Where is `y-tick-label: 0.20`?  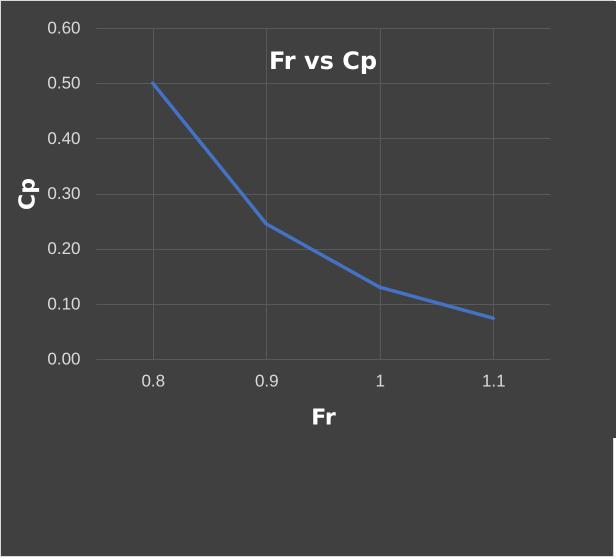 y-tick-label: 0.20 is located at coordinates (63, 248).